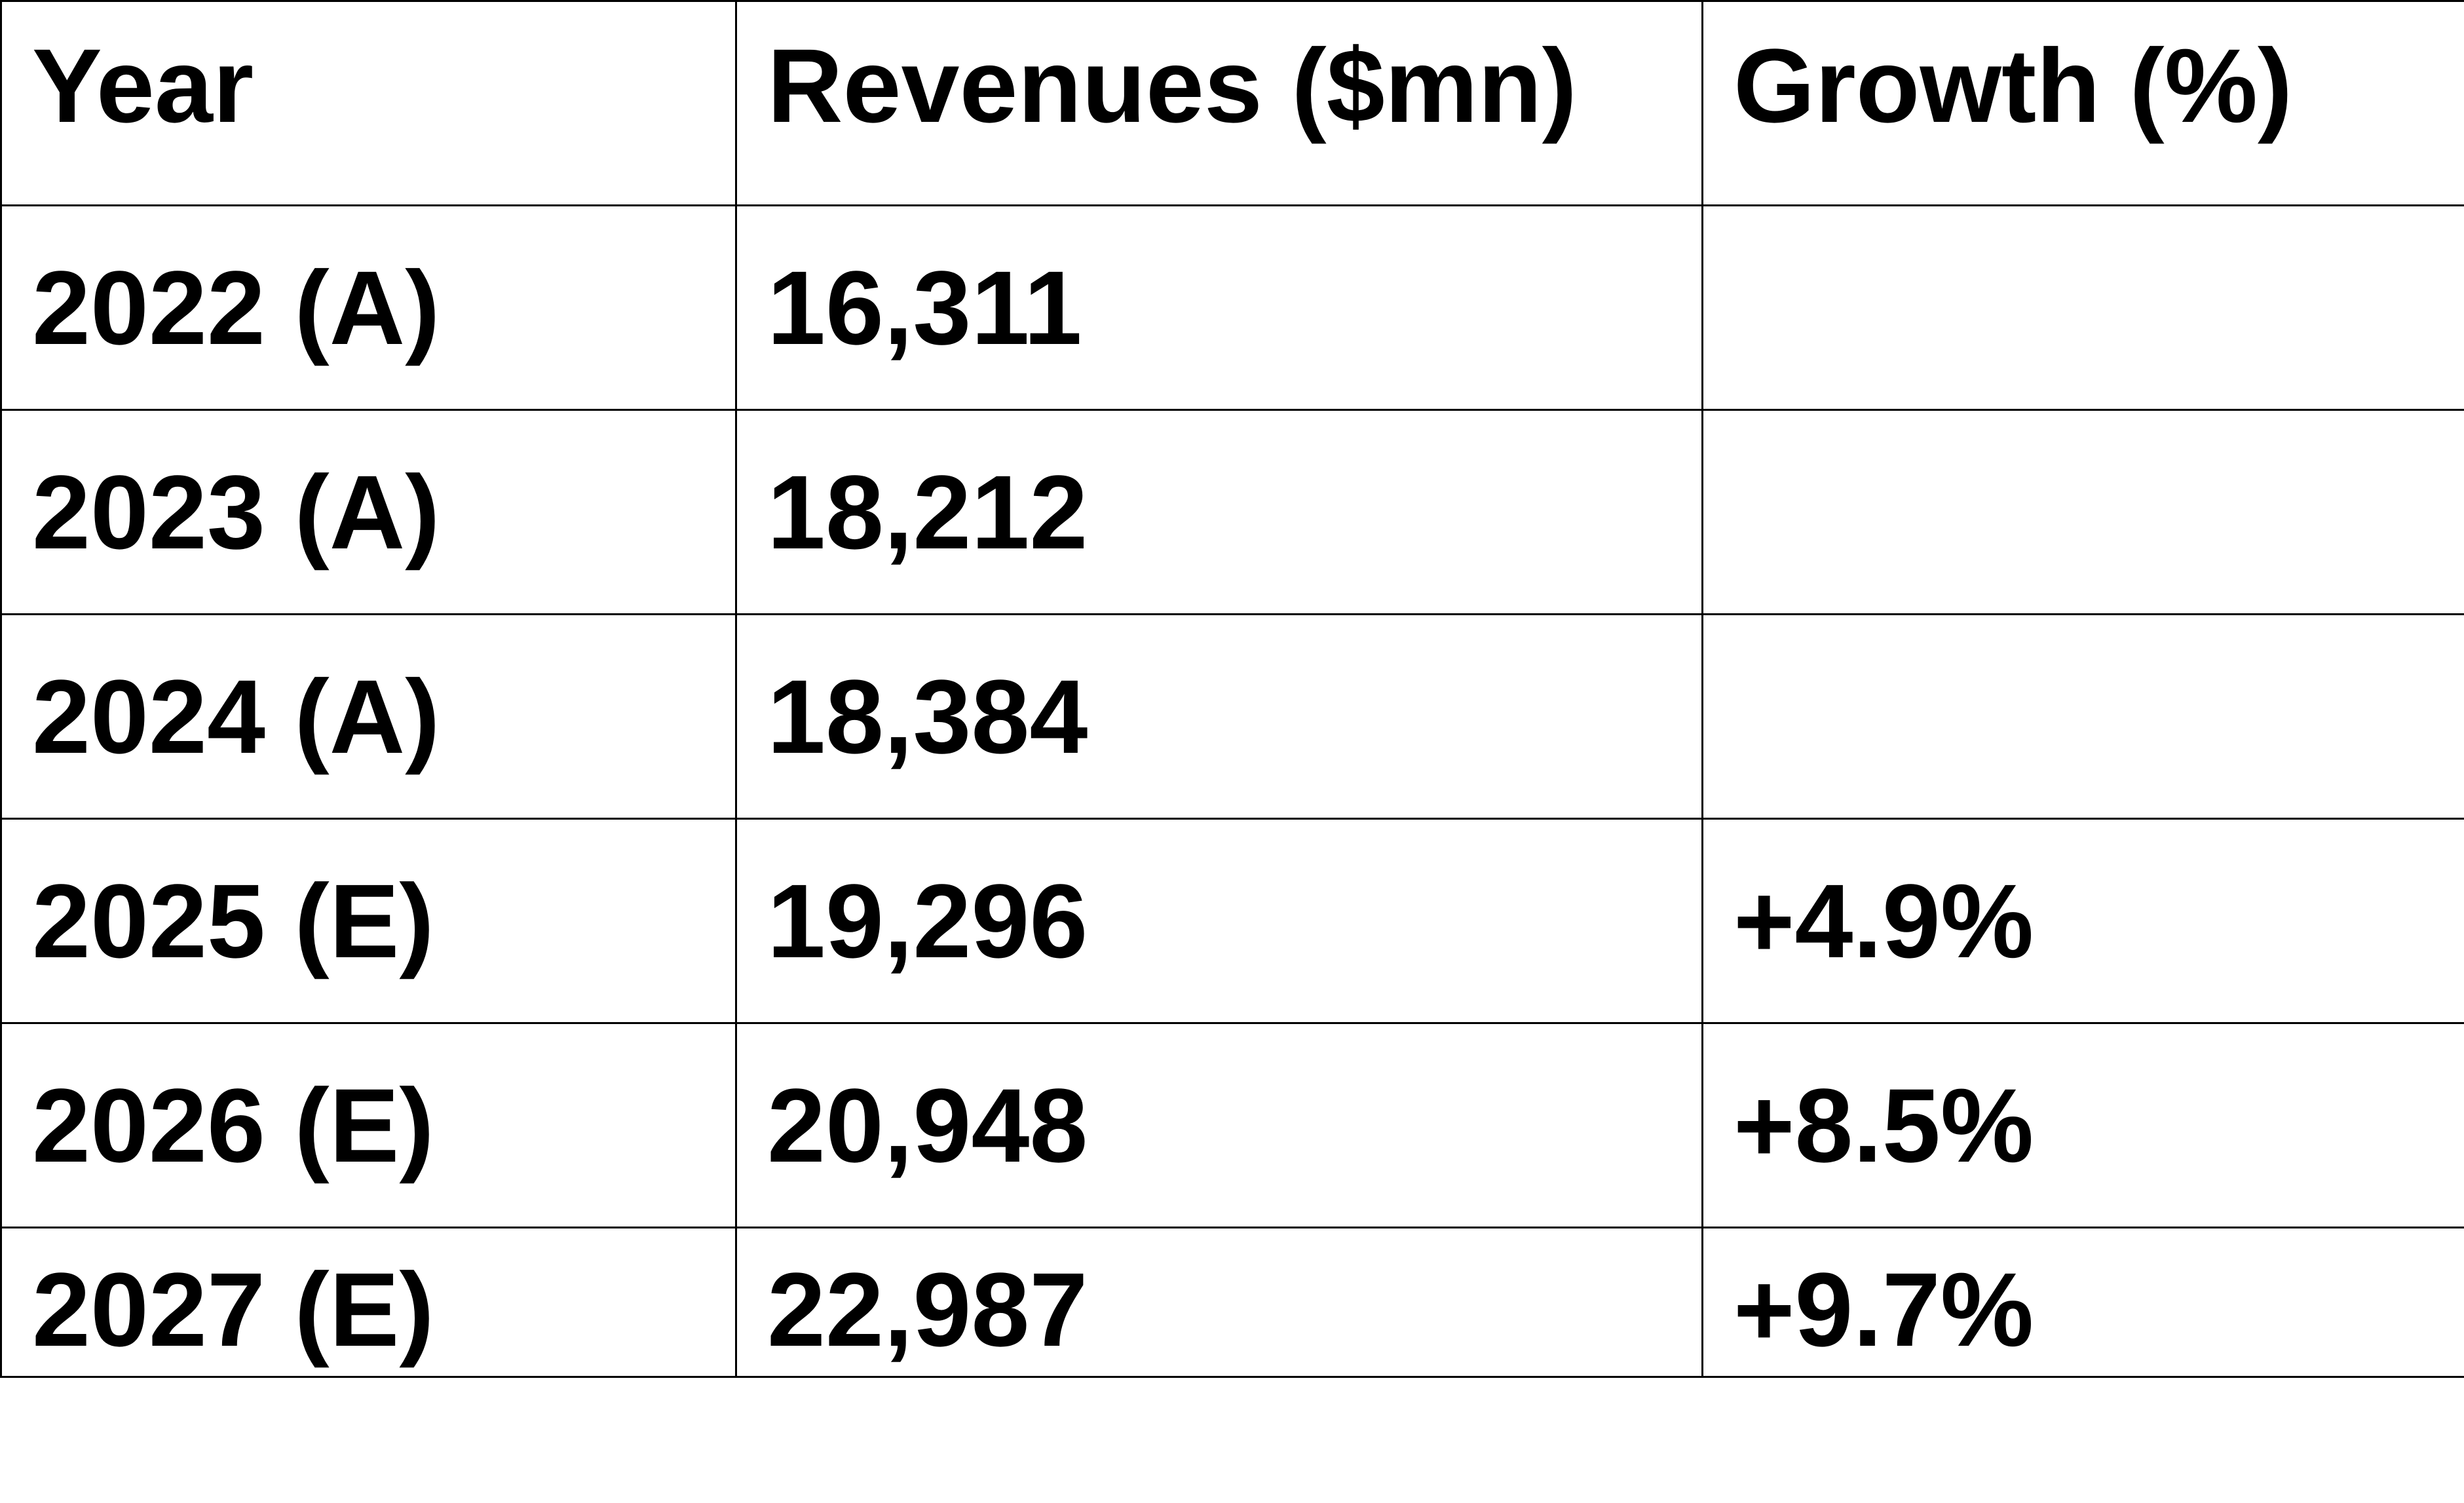  What do you see at coordinates (368, 307) in the screenshot?
I see `cell-year: 2022 (A)` at bounding box center [368, 307].